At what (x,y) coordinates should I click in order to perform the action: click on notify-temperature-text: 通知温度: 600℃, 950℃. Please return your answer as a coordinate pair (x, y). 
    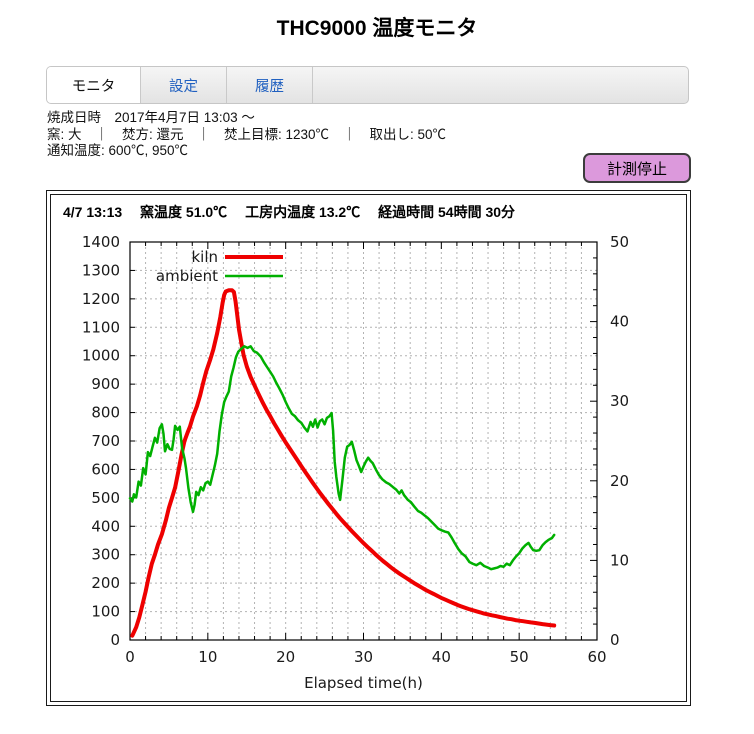
    Looking at the image, I should click on (118, 150).